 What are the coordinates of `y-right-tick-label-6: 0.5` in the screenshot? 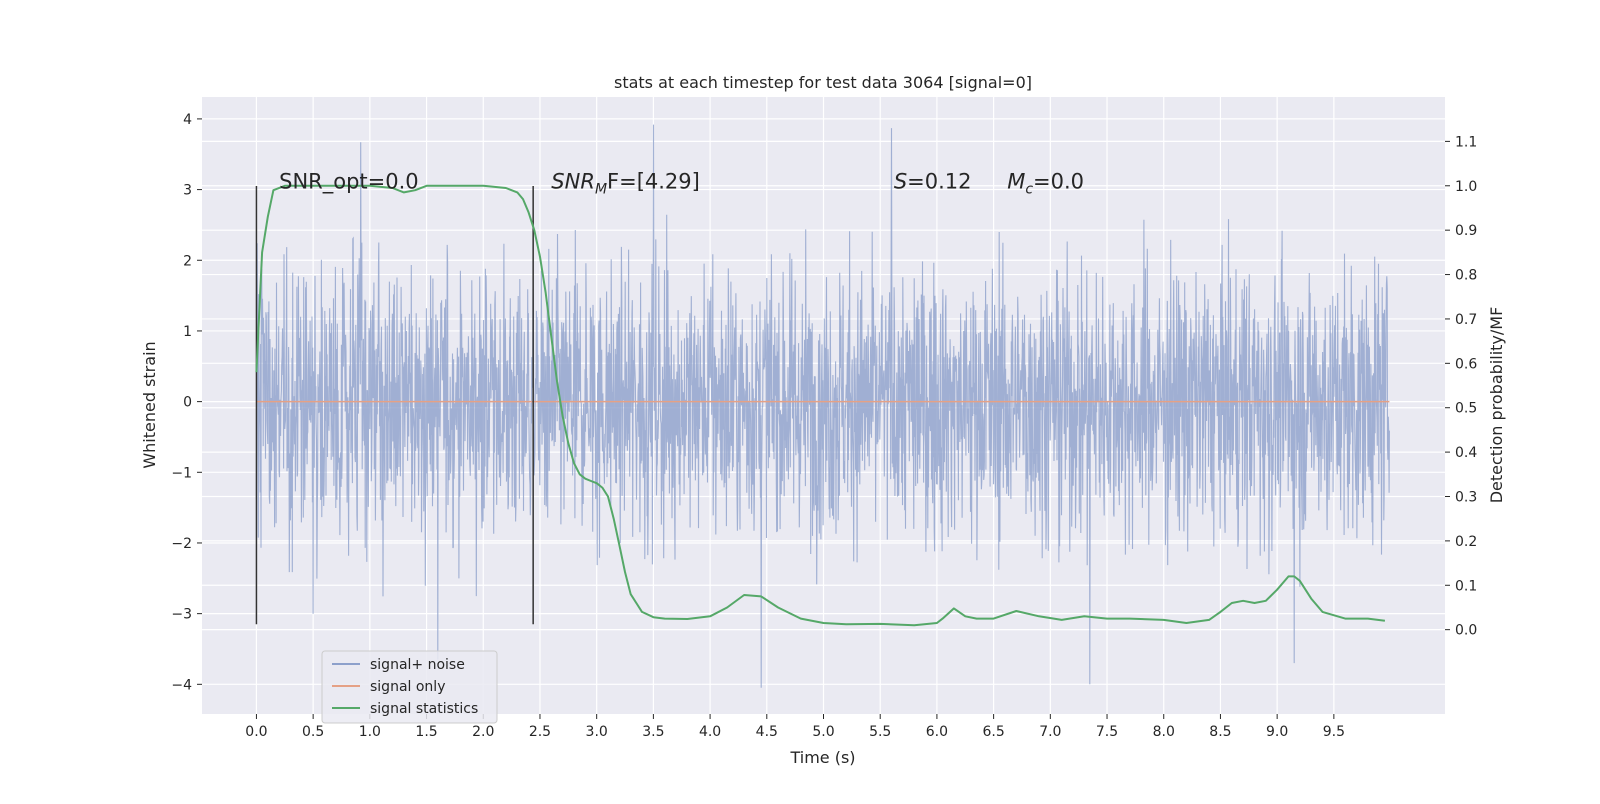 It's located at (1466, 409).